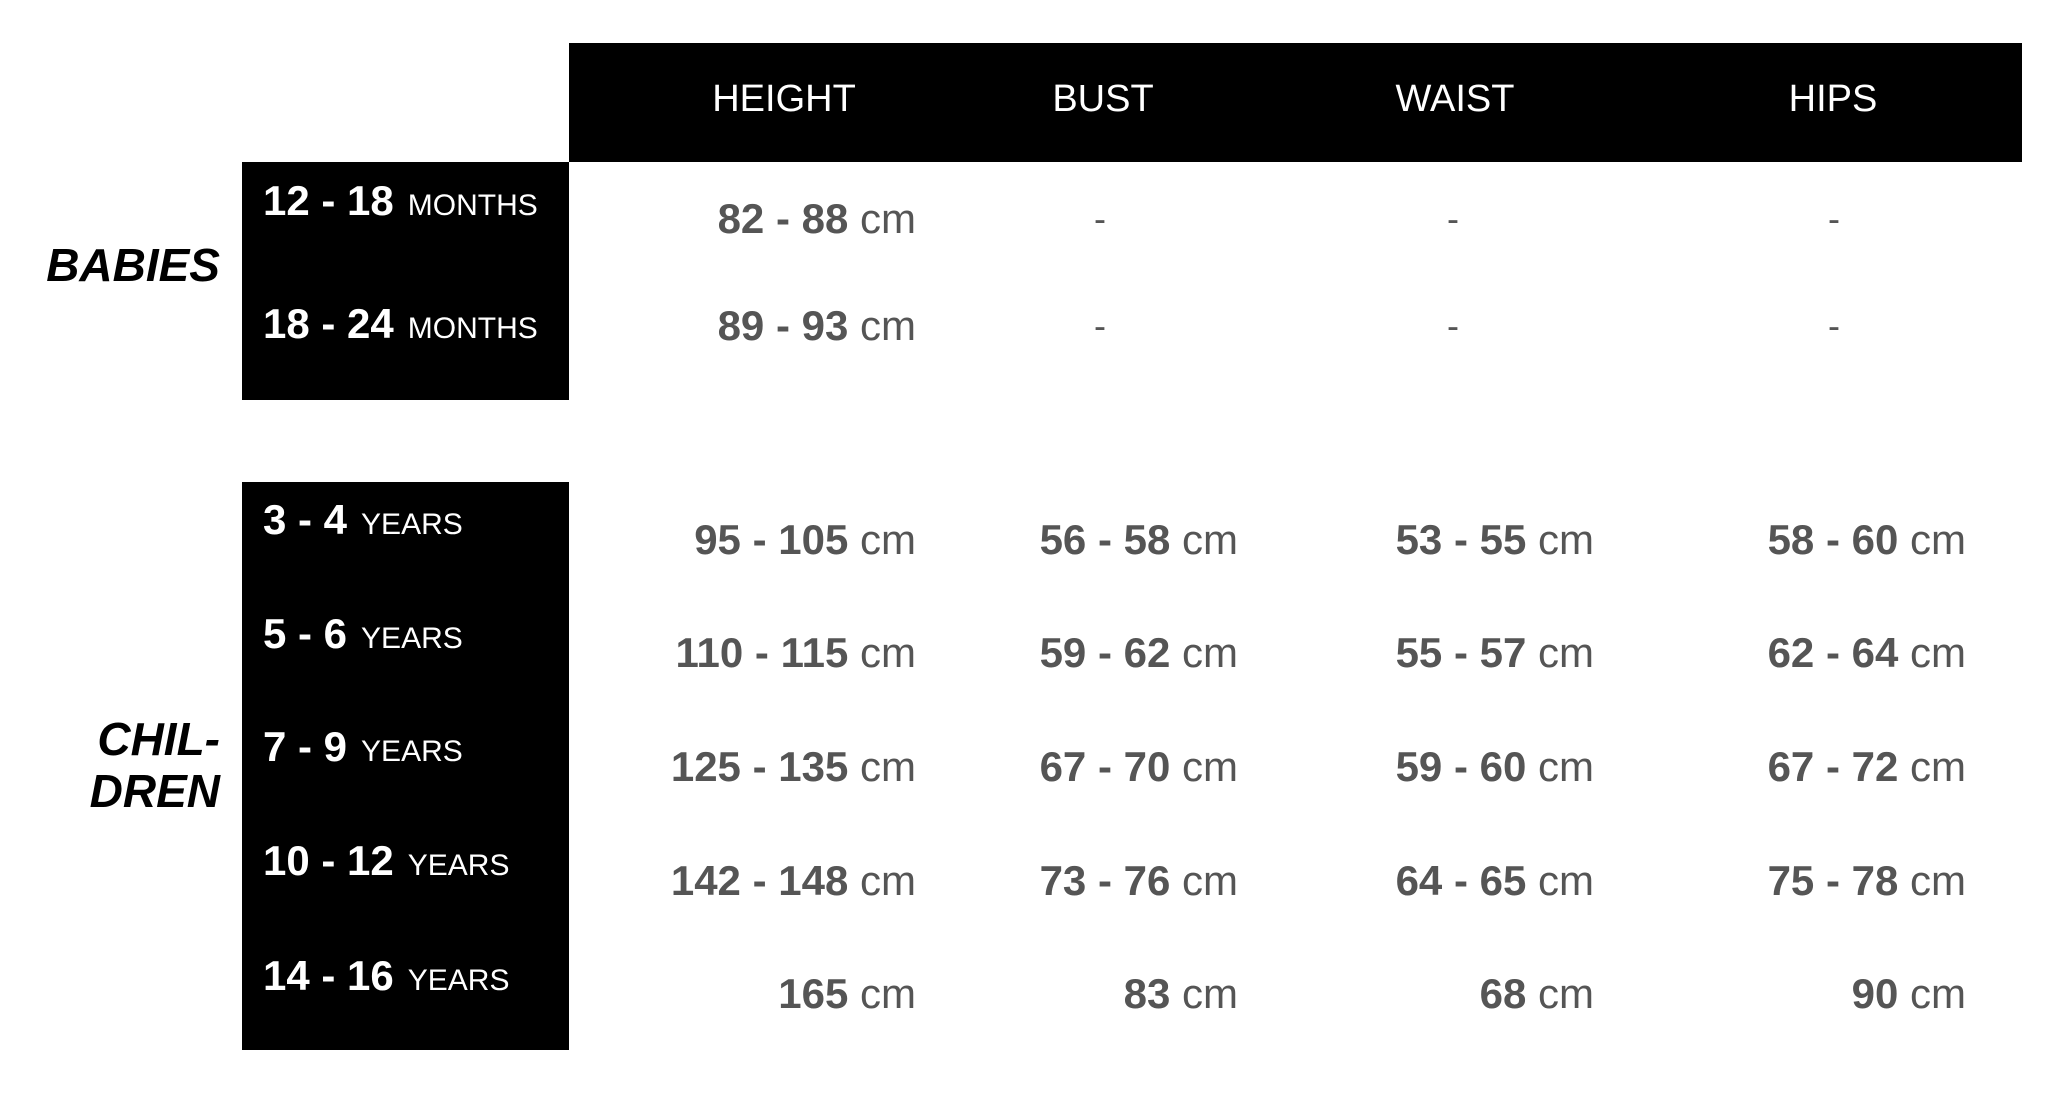 Image resolution: width=2048 pixels, height=1096 pixels. I want to click on value-number: 55 - 57, so click(1461, 652).